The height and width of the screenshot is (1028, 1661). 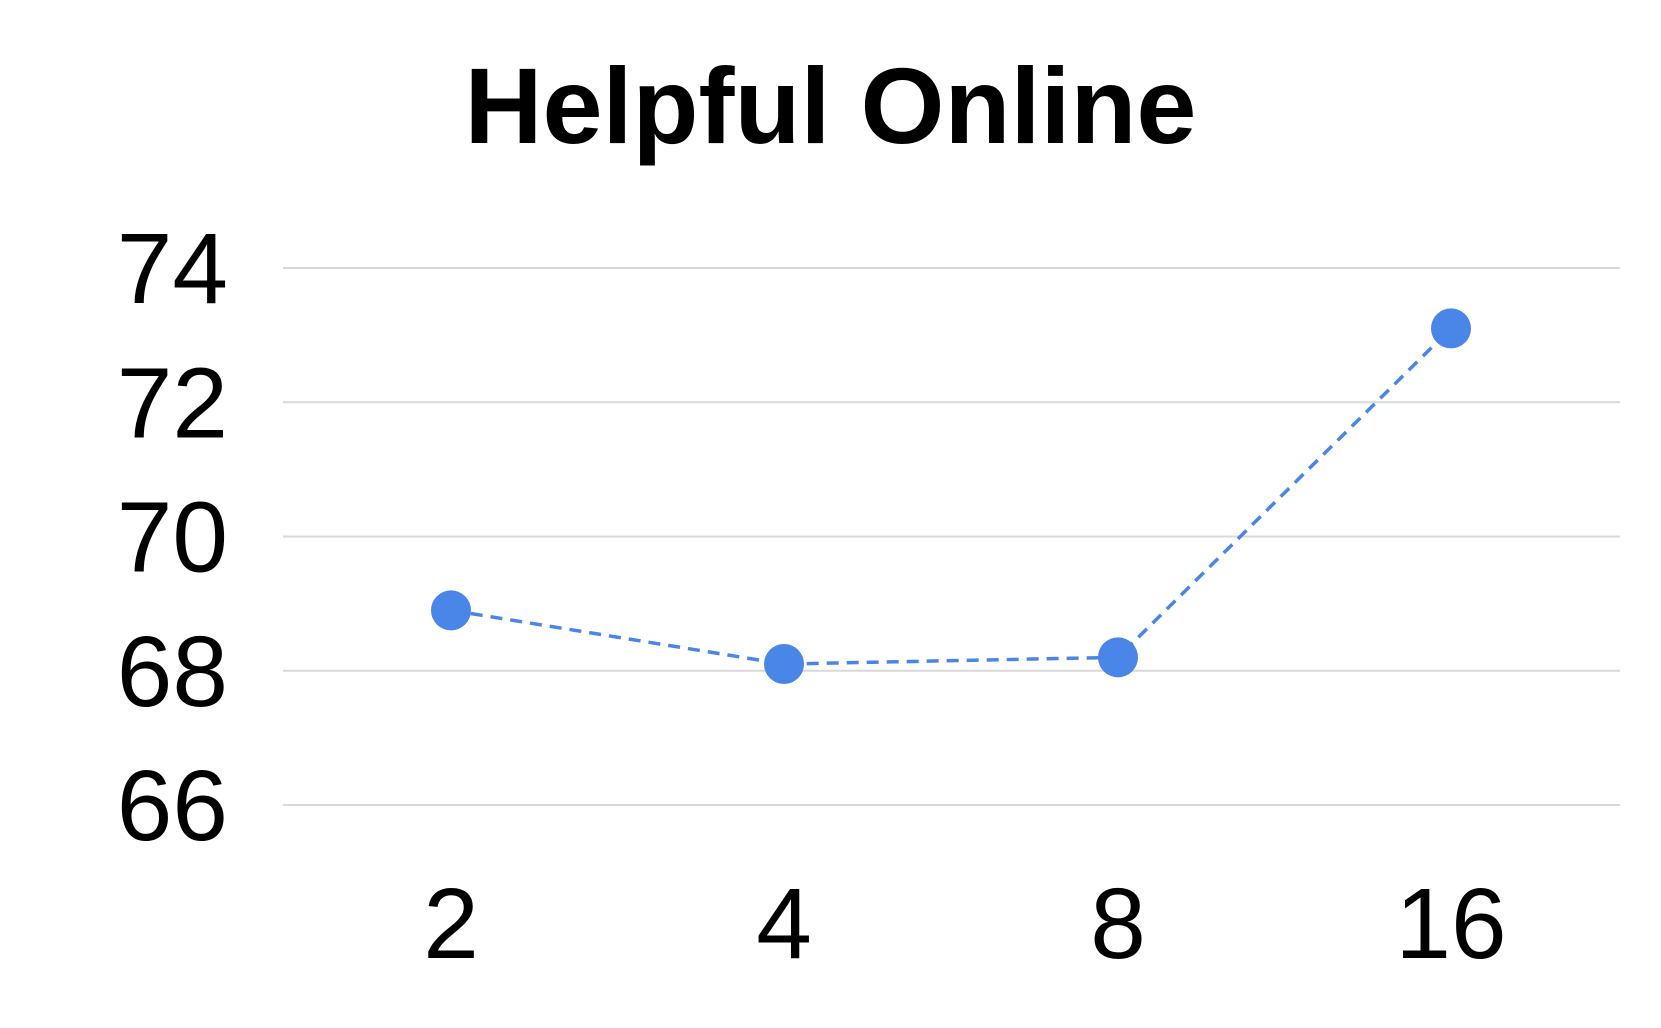 What do you see at coordinates (964, 924) in the screenshot?
I see `x-axis-tick-labels: 2 4 8 16` at bounding box center [964, 924].